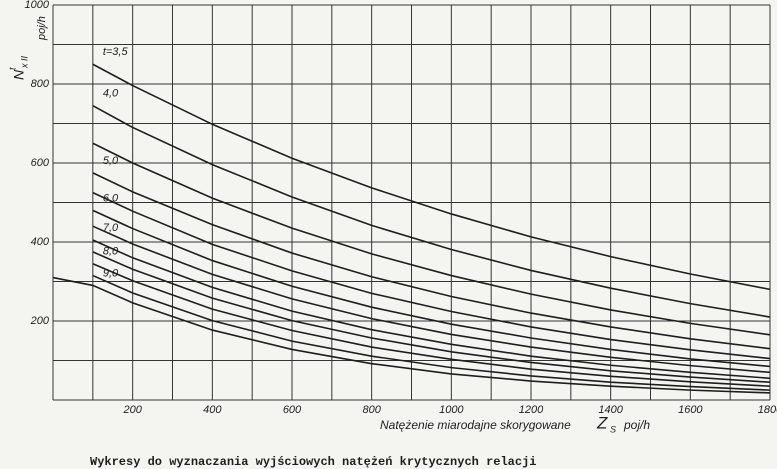  I want to click on x-tick-label: 1600, so click(690, 410).